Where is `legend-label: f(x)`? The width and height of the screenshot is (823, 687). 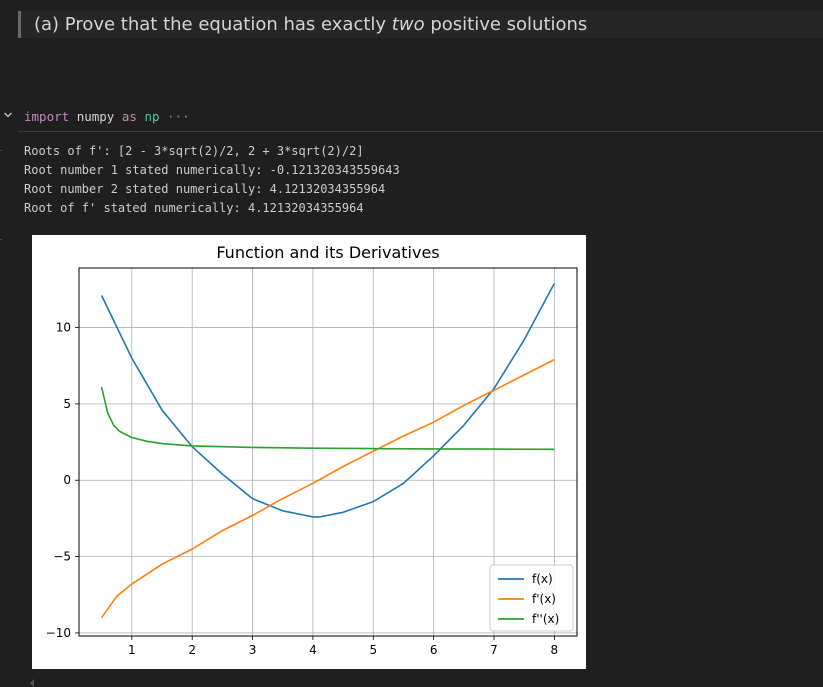
legend-label: f(x) is located at coordinates (542, 579).